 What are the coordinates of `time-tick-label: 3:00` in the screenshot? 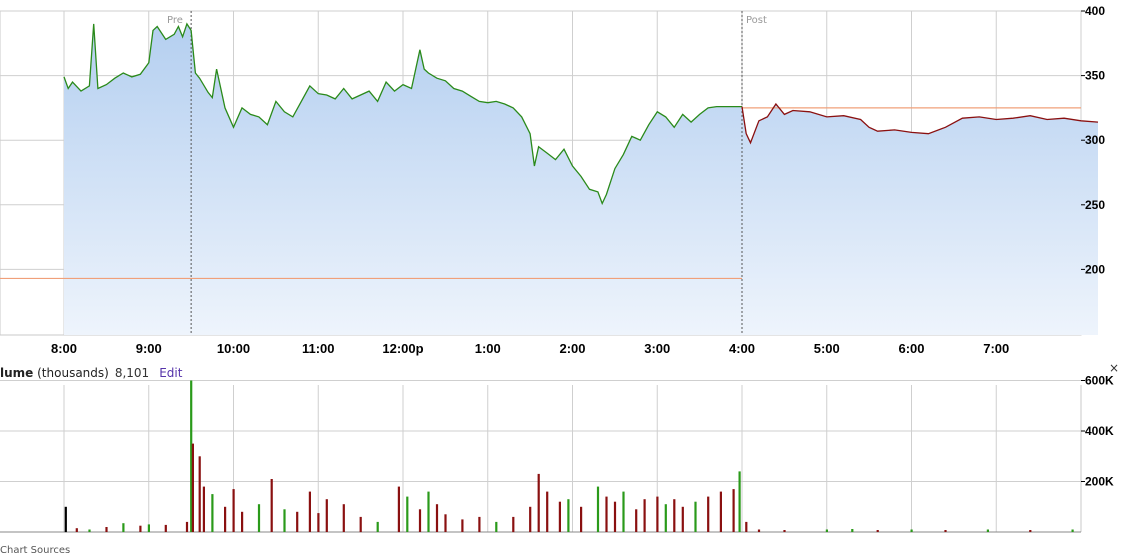 It's located at (657, 348).